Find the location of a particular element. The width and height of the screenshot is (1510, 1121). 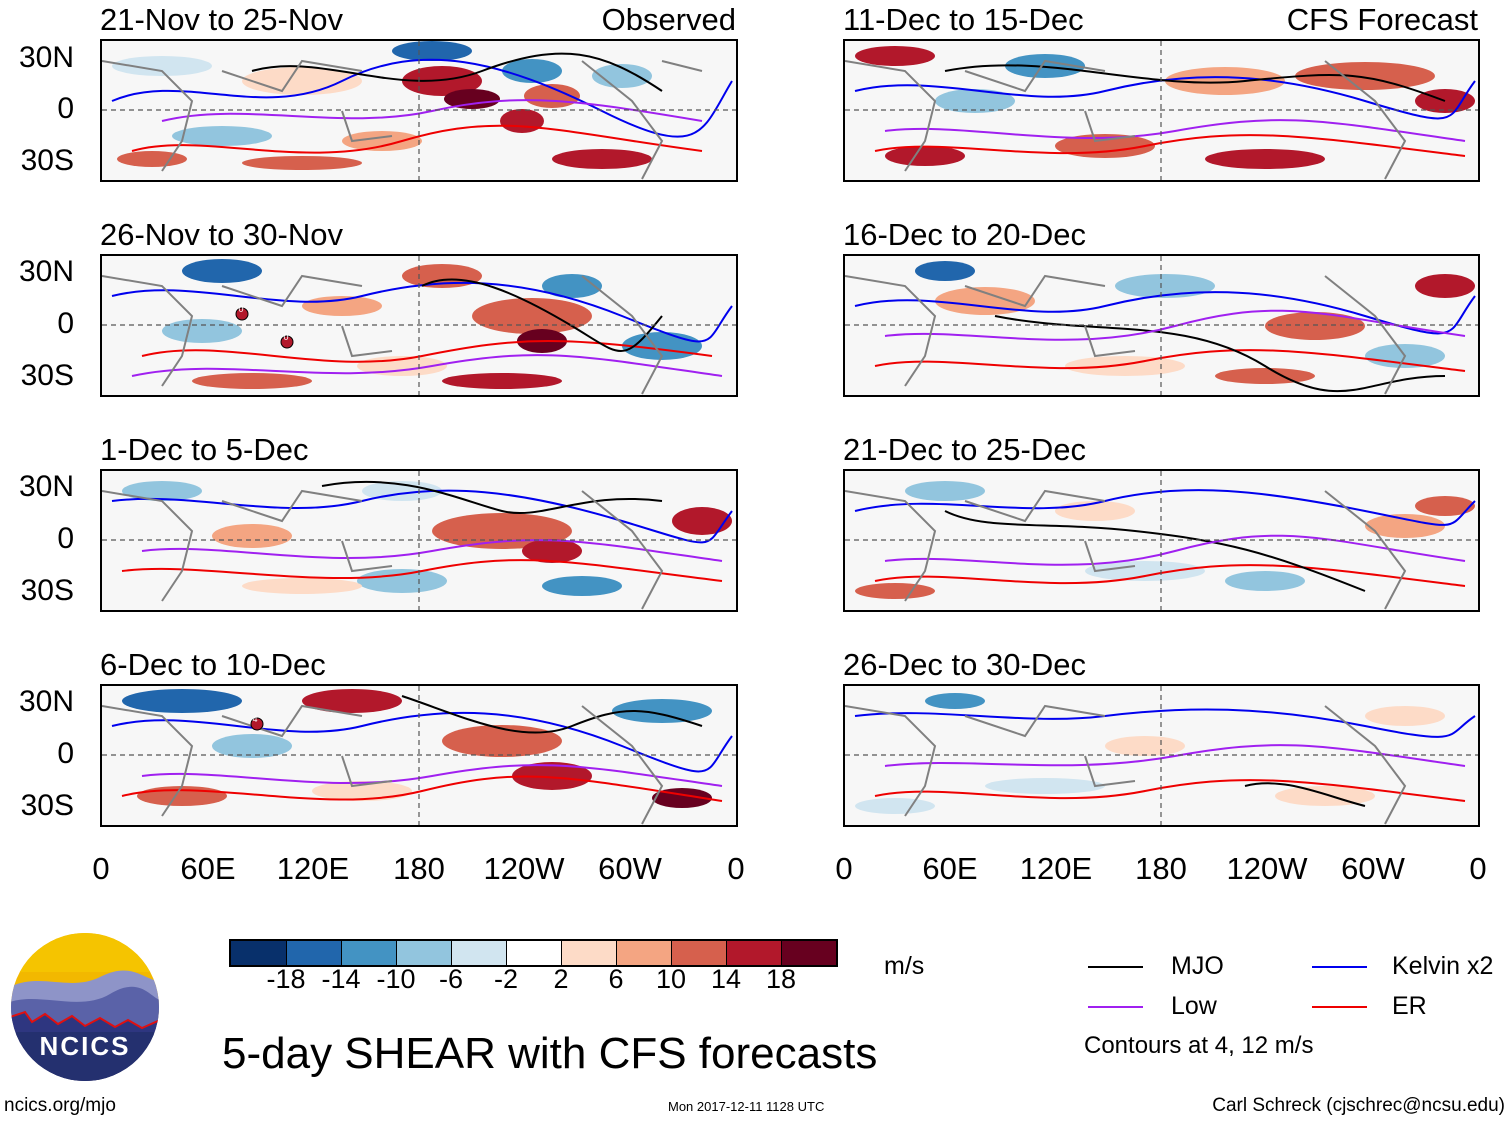

legend-mjo-line is located at coordinates (1115, 967).